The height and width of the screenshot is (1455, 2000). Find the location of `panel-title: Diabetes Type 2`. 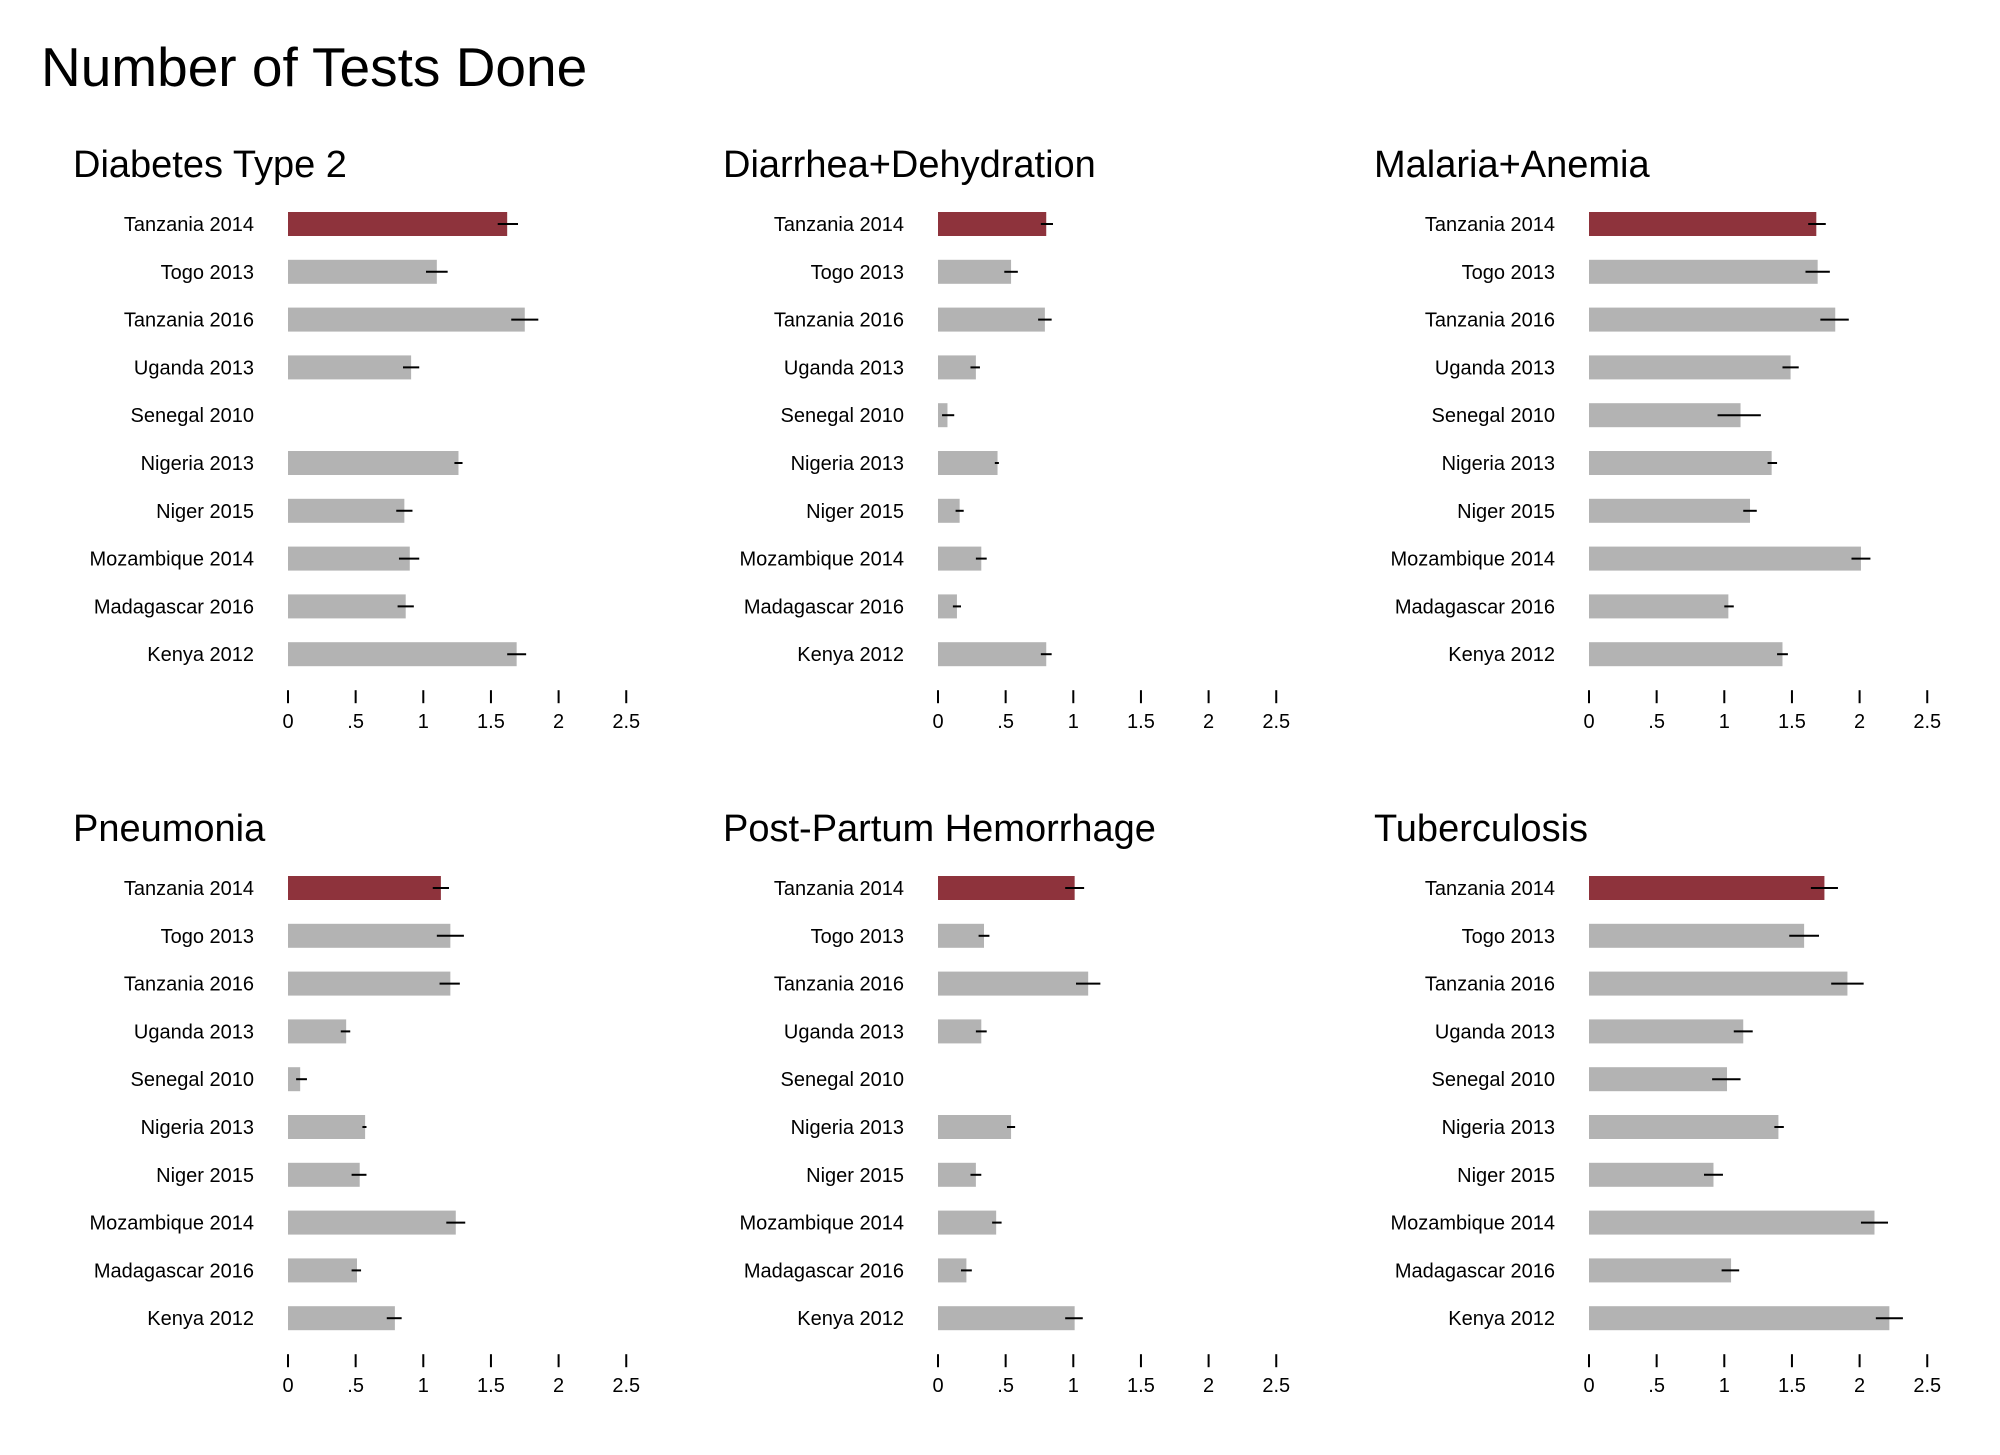

panel-title: Diabetes Type 2 is located at coordinates (210, 165).